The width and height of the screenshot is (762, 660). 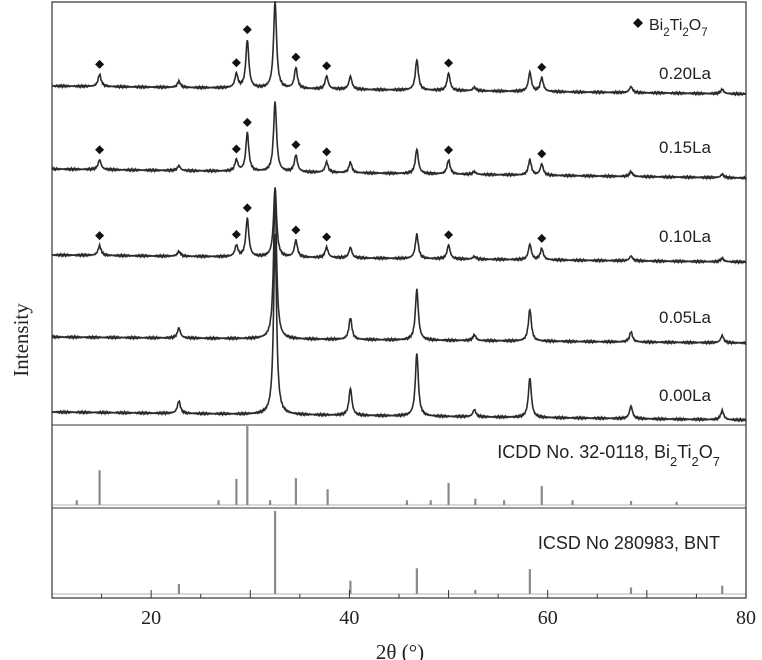 I want to click on x-tick-label: 40, so click(x=349, y=618).